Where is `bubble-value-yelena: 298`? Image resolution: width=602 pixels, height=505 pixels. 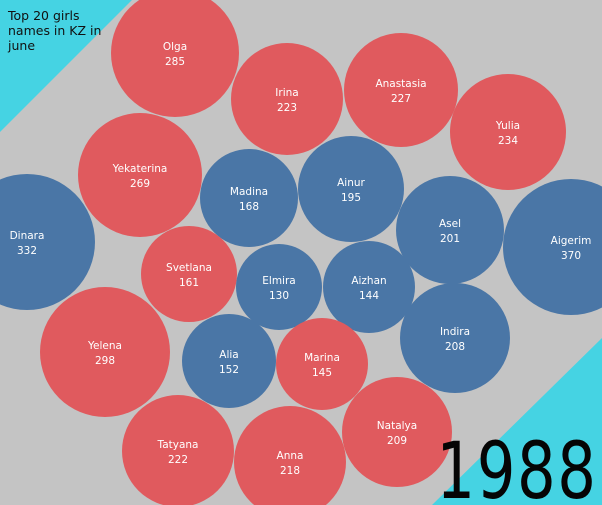
bubble-value-yelena: 298 is located at coordinates (105, 361).